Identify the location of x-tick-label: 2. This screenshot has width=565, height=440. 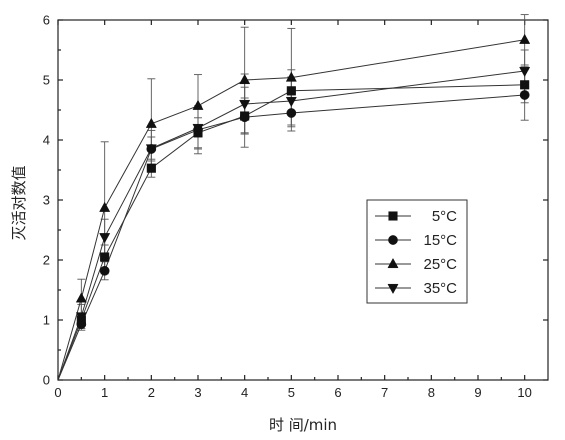
(151, 392).